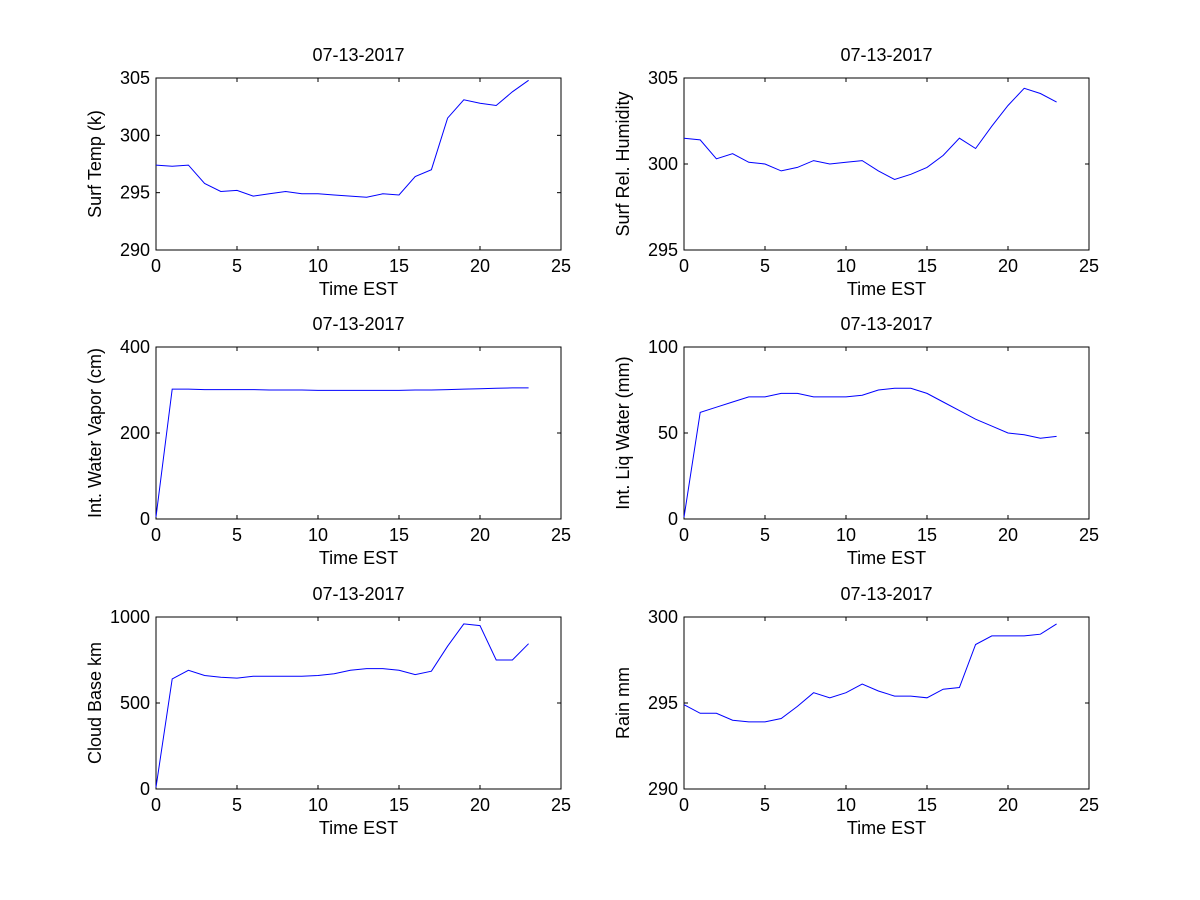 This screenshot has width=1200, height=900. What do you see at coordinates (95, 164) in the screenshot?
I see `y-axis-label: Surf Temp (k)` at bounding box center [95, 164].